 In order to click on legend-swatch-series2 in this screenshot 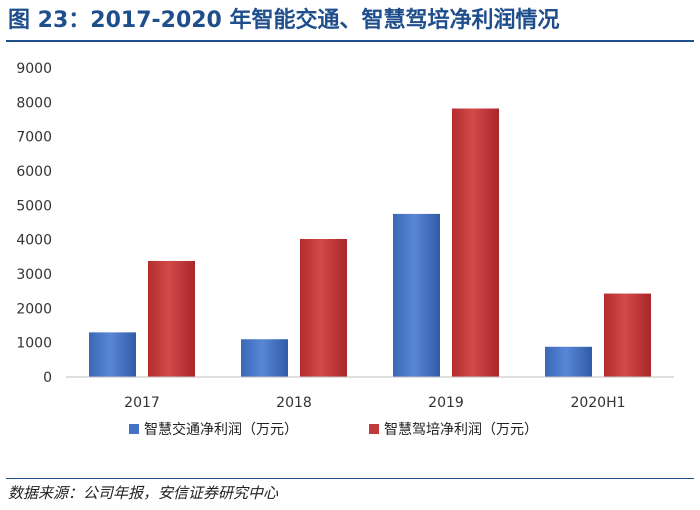, I will do `click(374, 429)`.